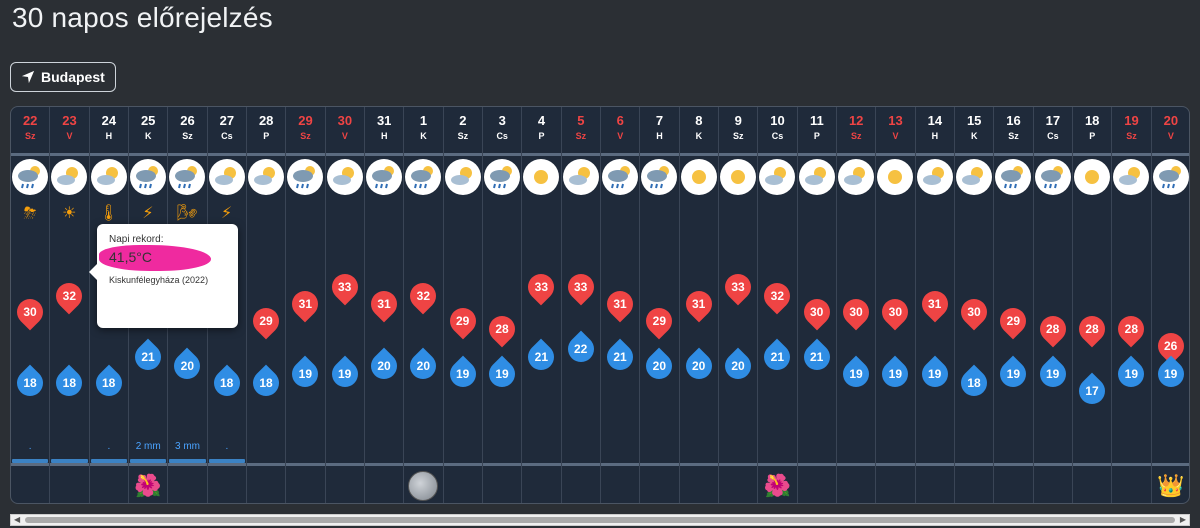 This screenshot has width=1200, height=528. What do you see at coordinates (1131, 177) in the screenshot?
I see `sun-cloud-icon` at bounding box center [1131, 177].